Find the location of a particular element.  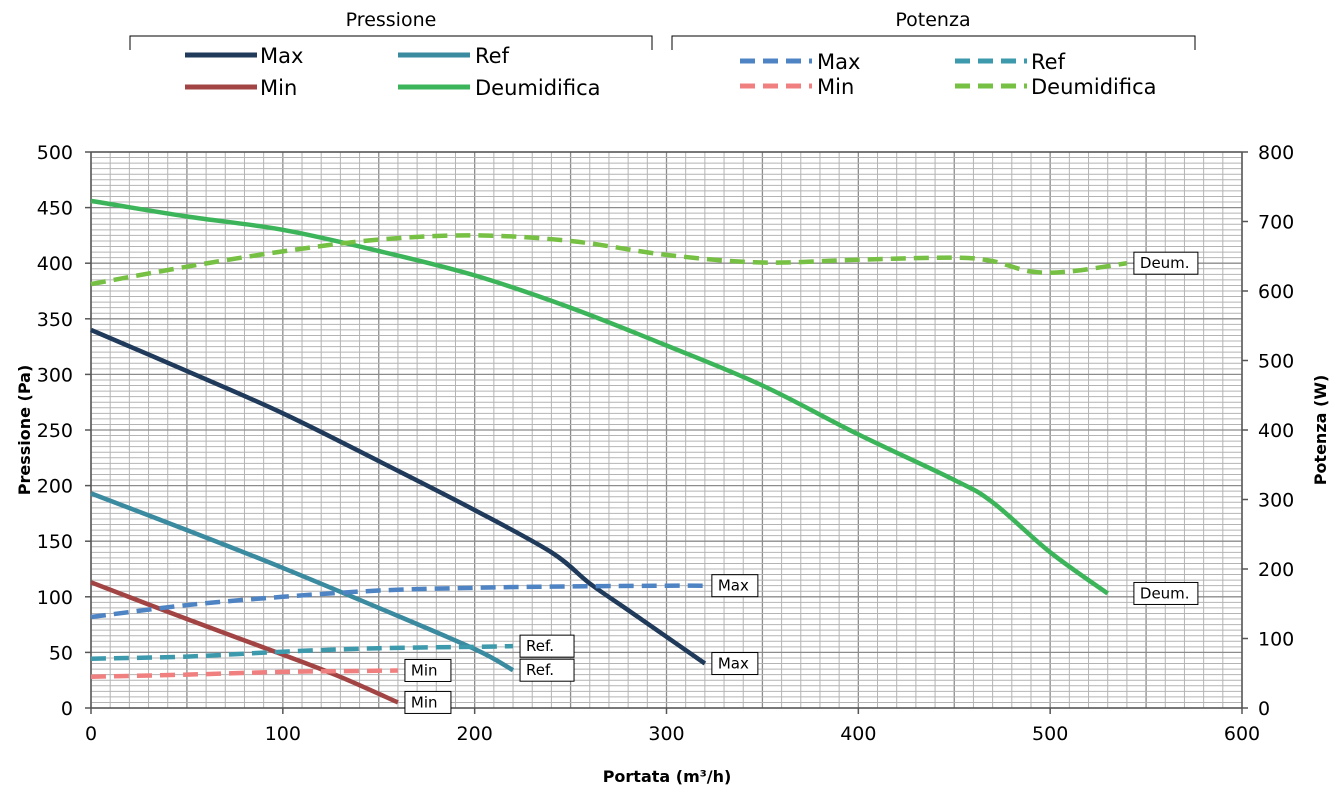

y-axis-right-title: Potenza (W) is located at coordinates (1320, 430).